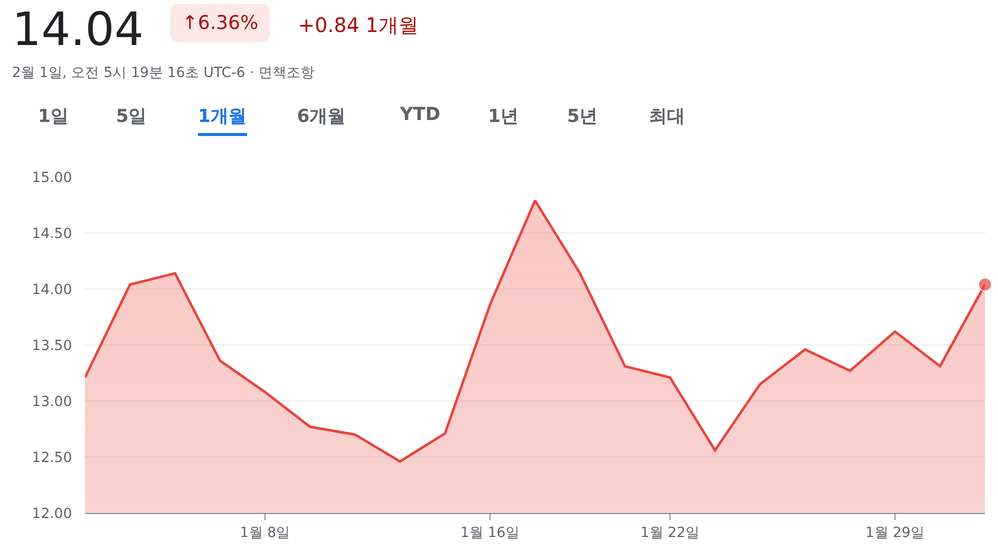 This screenshot has height=558, width=998. I want to click on x-tick-label: 1월 29일, so click(895, 532).